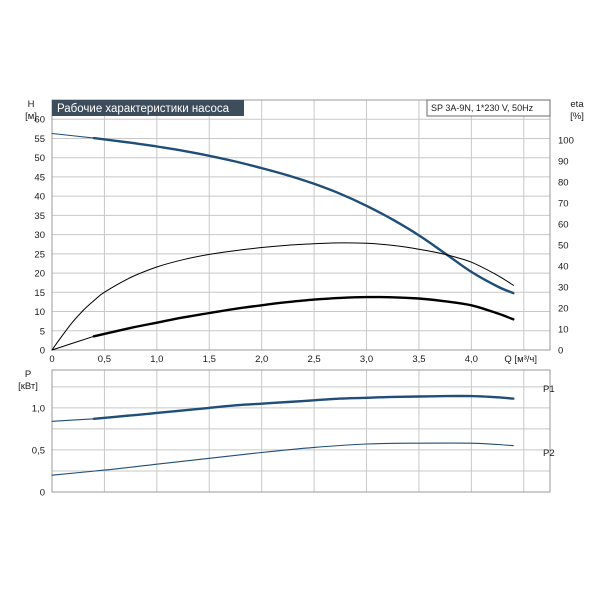 Image resolution: width=600 pixels, height=600 pixels. What do you see at coordinates (39, 120) in the screenshot?
I see `y-tick-label: 60` at bounding box center [39, 120].